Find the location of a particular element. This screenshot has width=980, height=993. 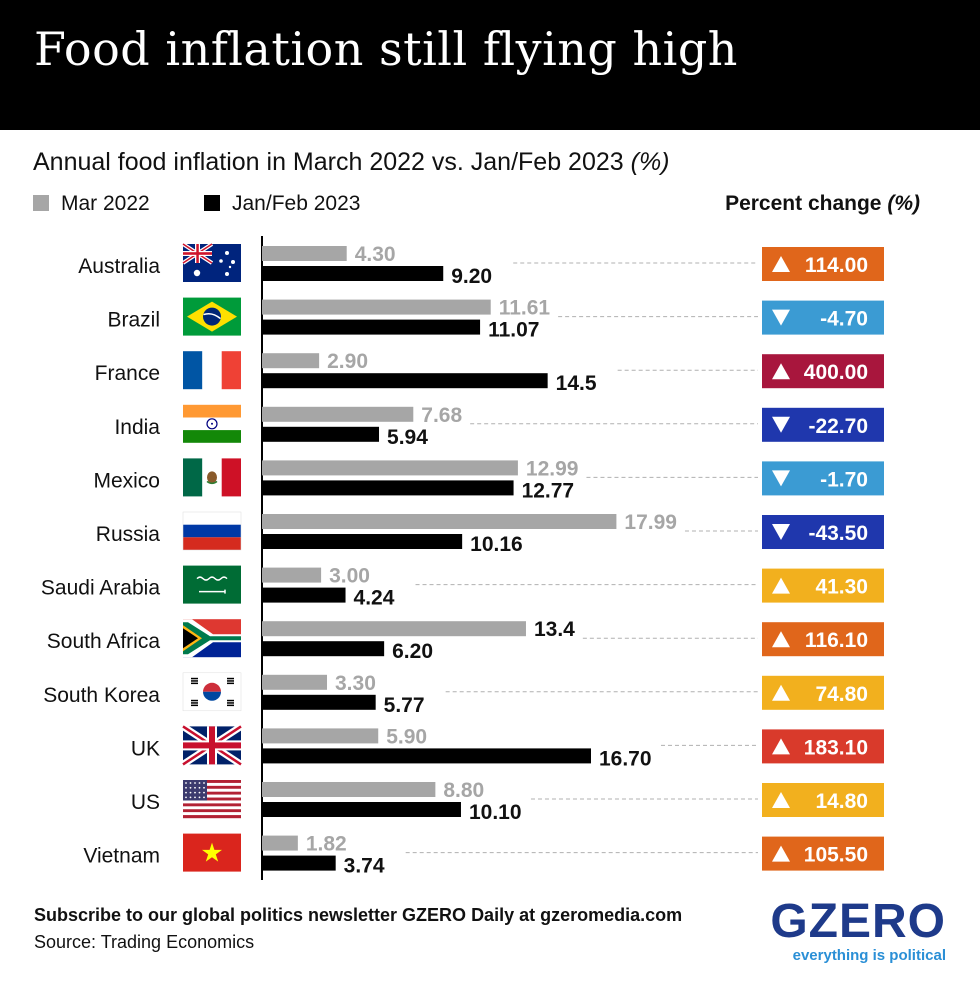

india-flag-icon is located at coordinates (212, 423).